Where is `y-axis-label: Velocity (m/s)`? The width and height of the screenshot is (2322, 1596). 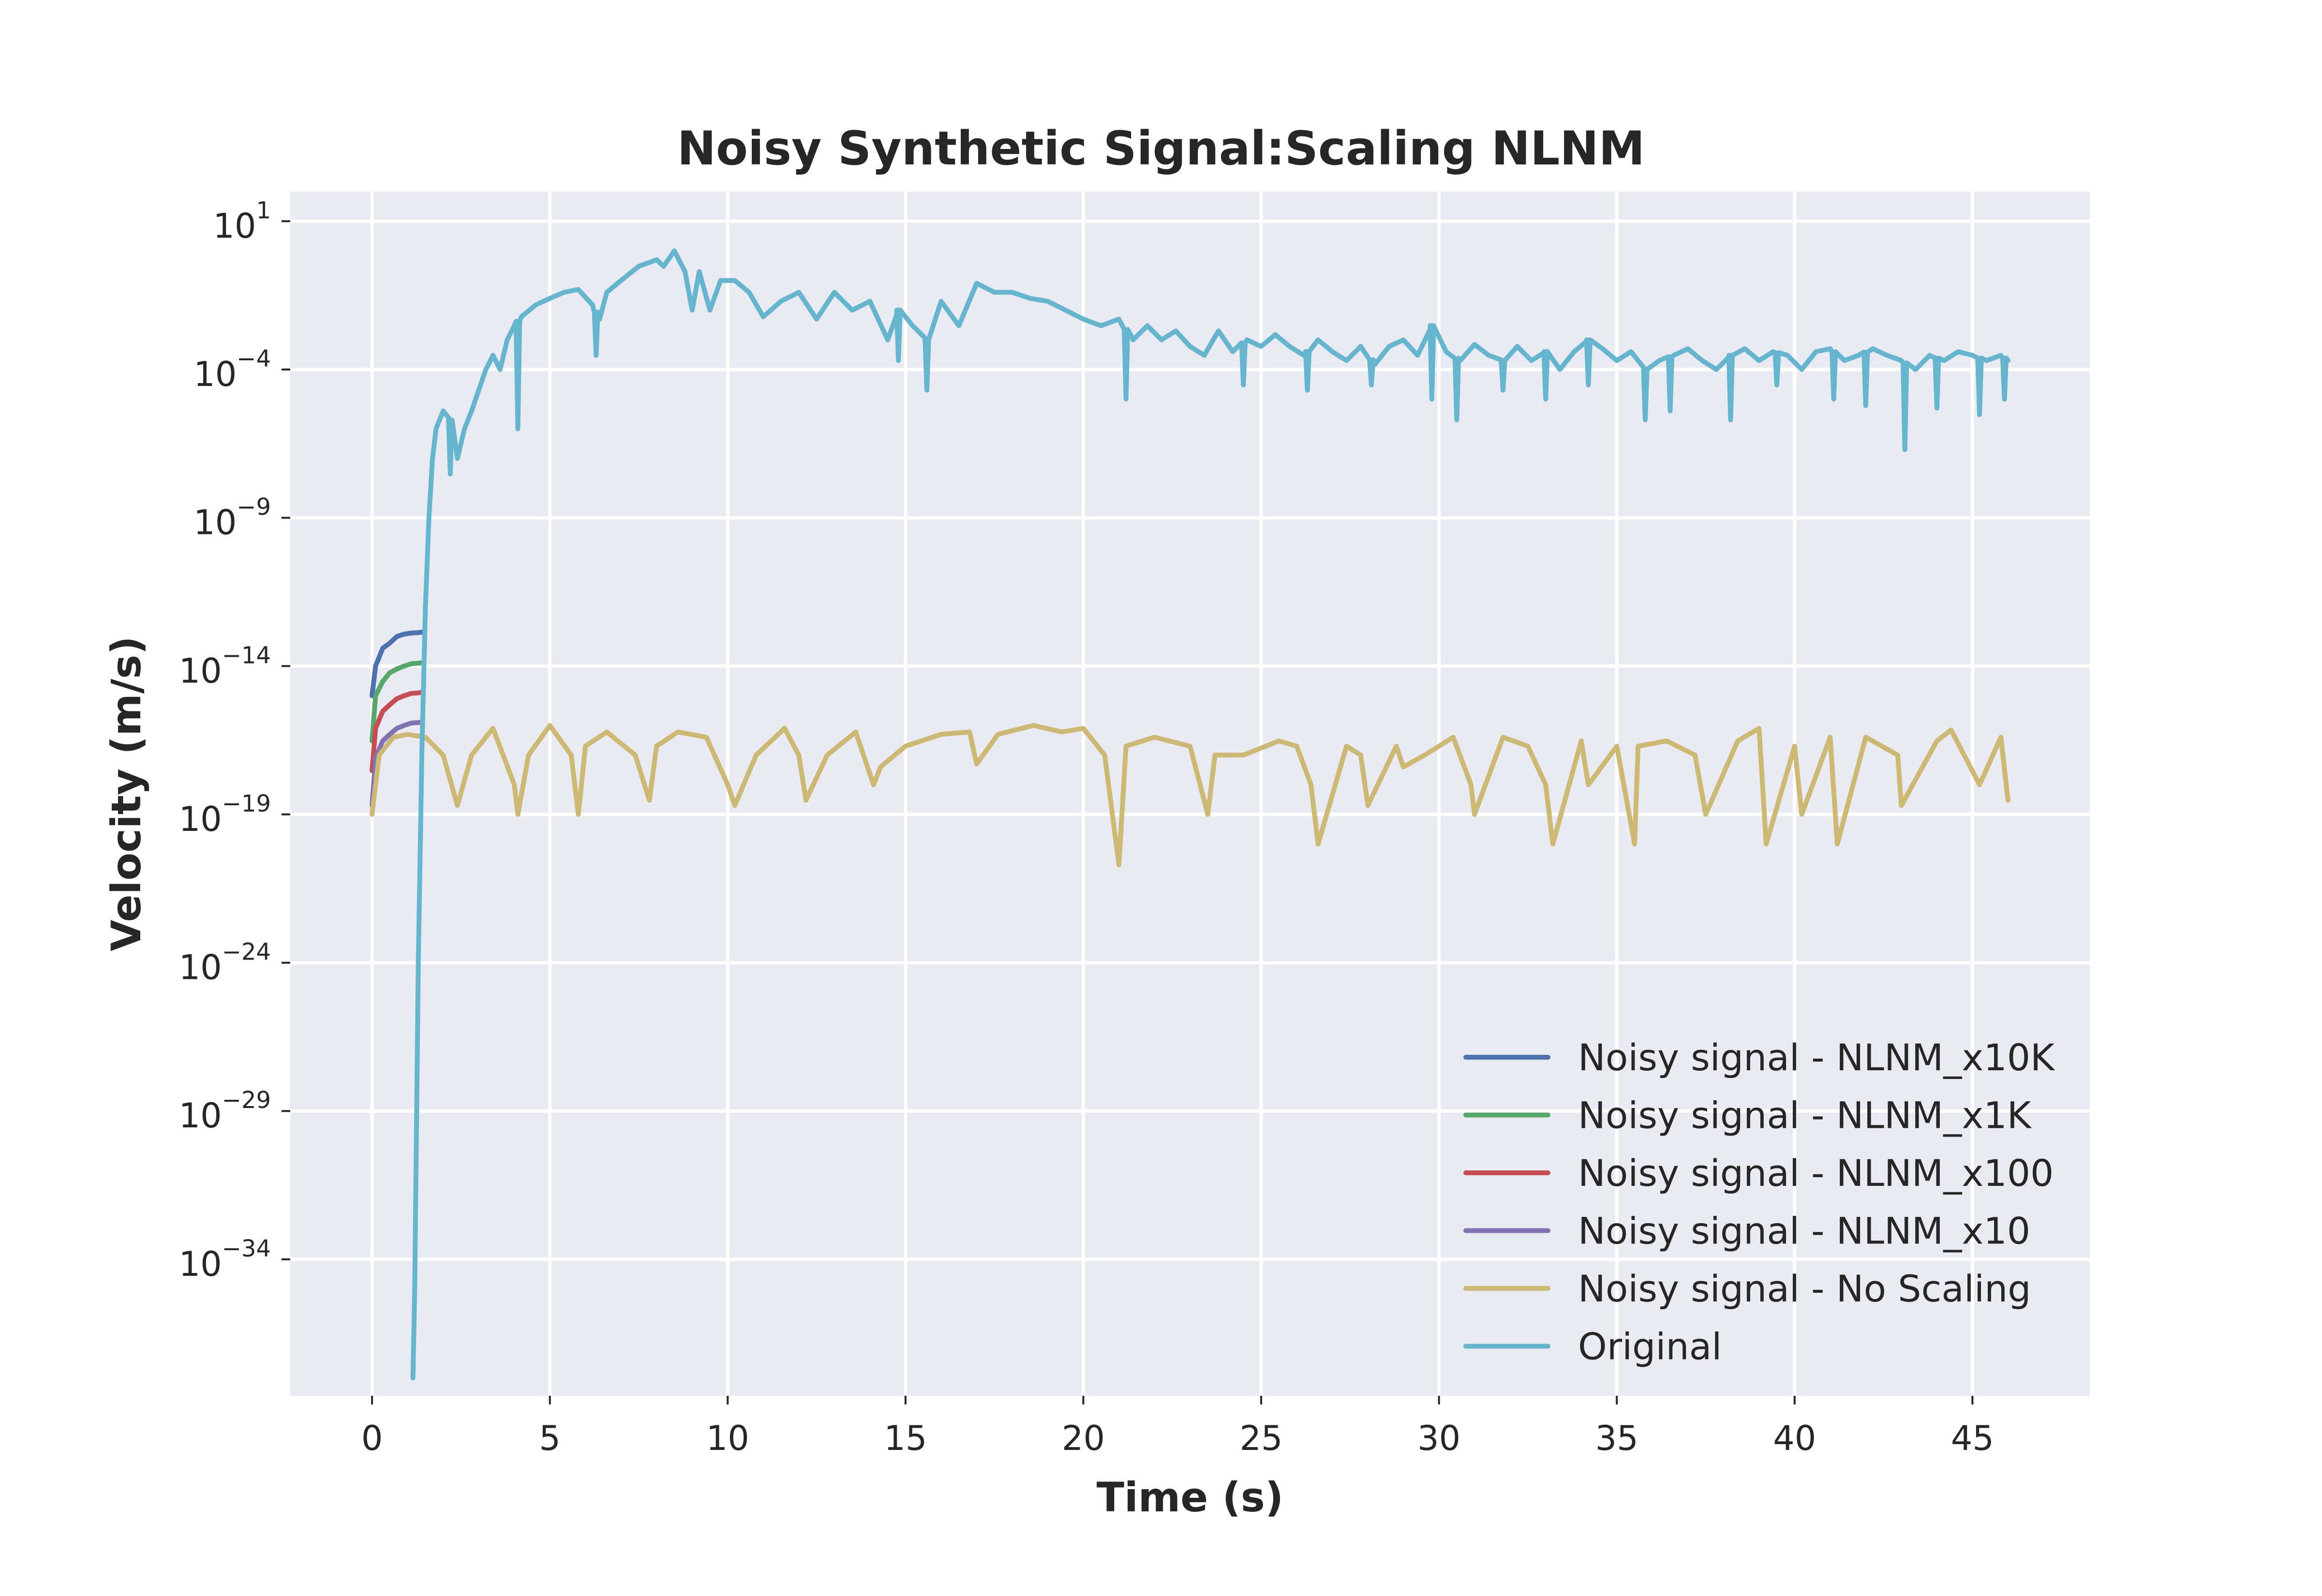 y-axis-label: Velocity (m/s) is located at coordinates (126, 793).